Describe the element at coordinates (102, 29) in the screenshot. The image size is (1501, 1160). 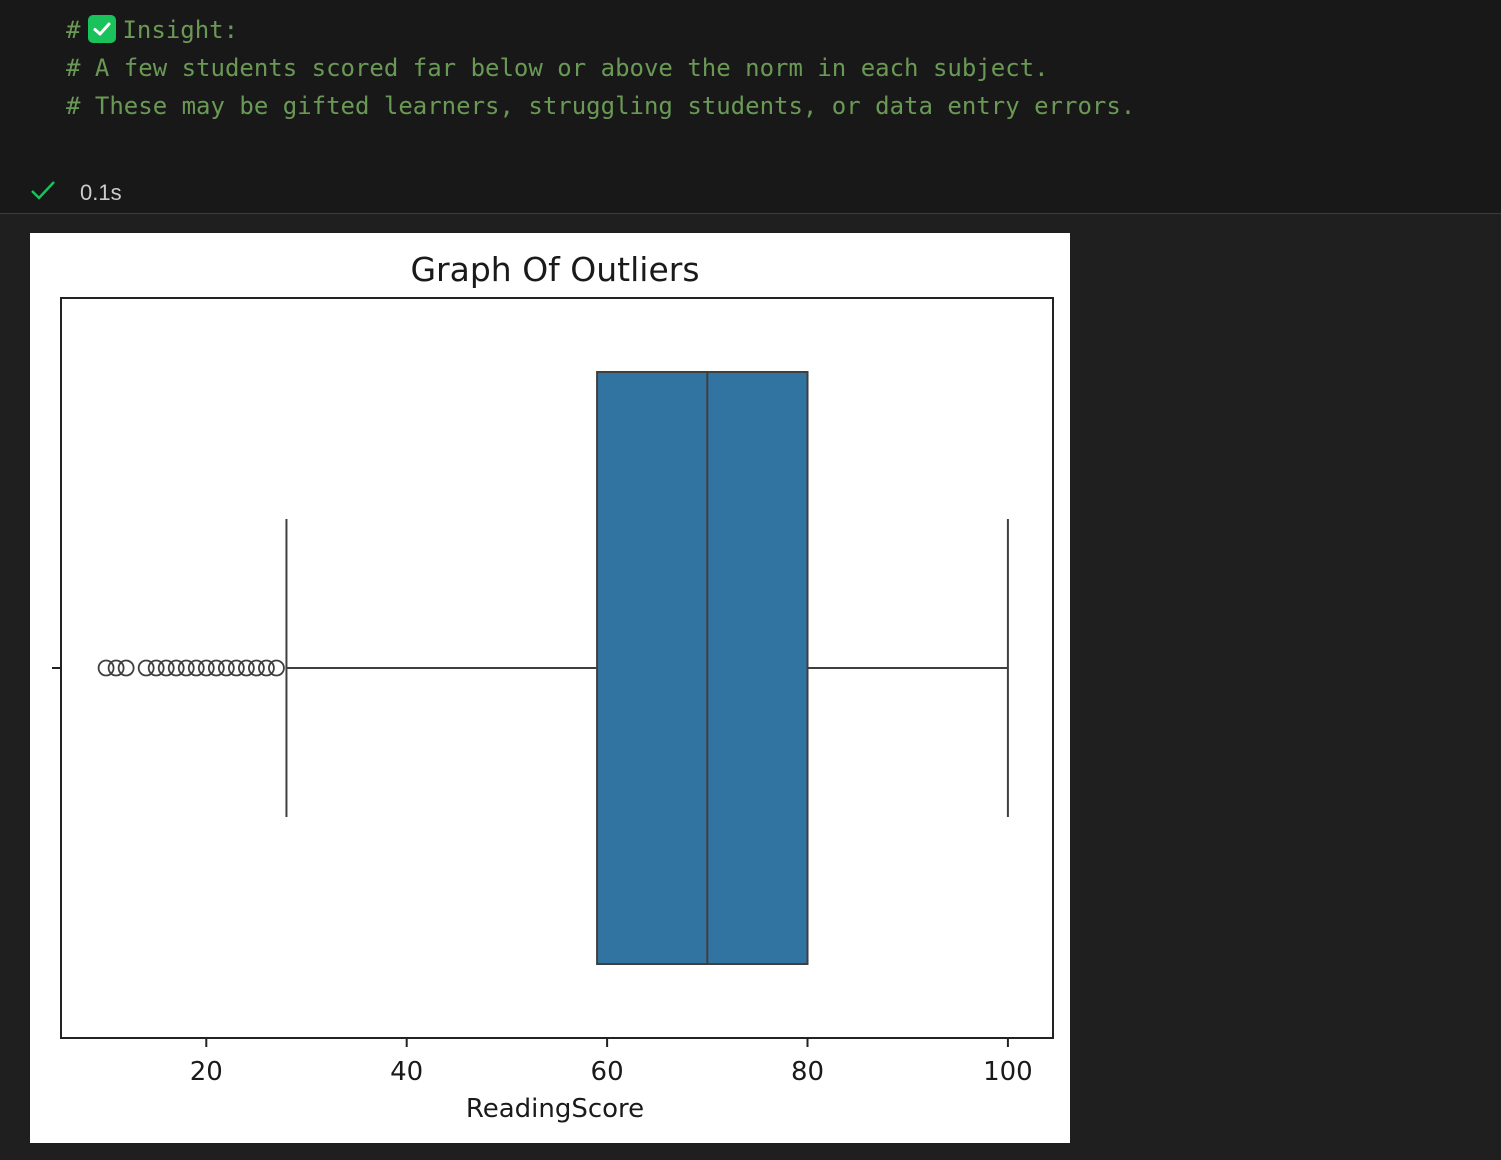
I see `white-check-mark-button-icon` at that location.